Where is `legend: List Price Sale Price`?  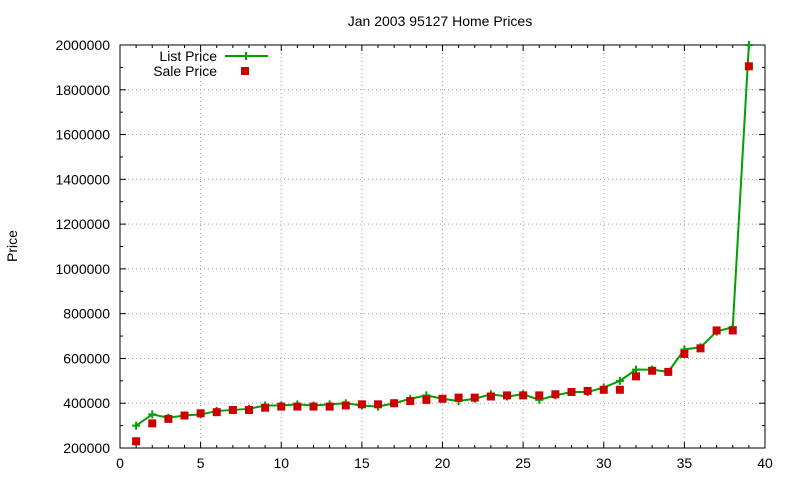
legend: List Price Sale Price is located at coordinates (210, 63).